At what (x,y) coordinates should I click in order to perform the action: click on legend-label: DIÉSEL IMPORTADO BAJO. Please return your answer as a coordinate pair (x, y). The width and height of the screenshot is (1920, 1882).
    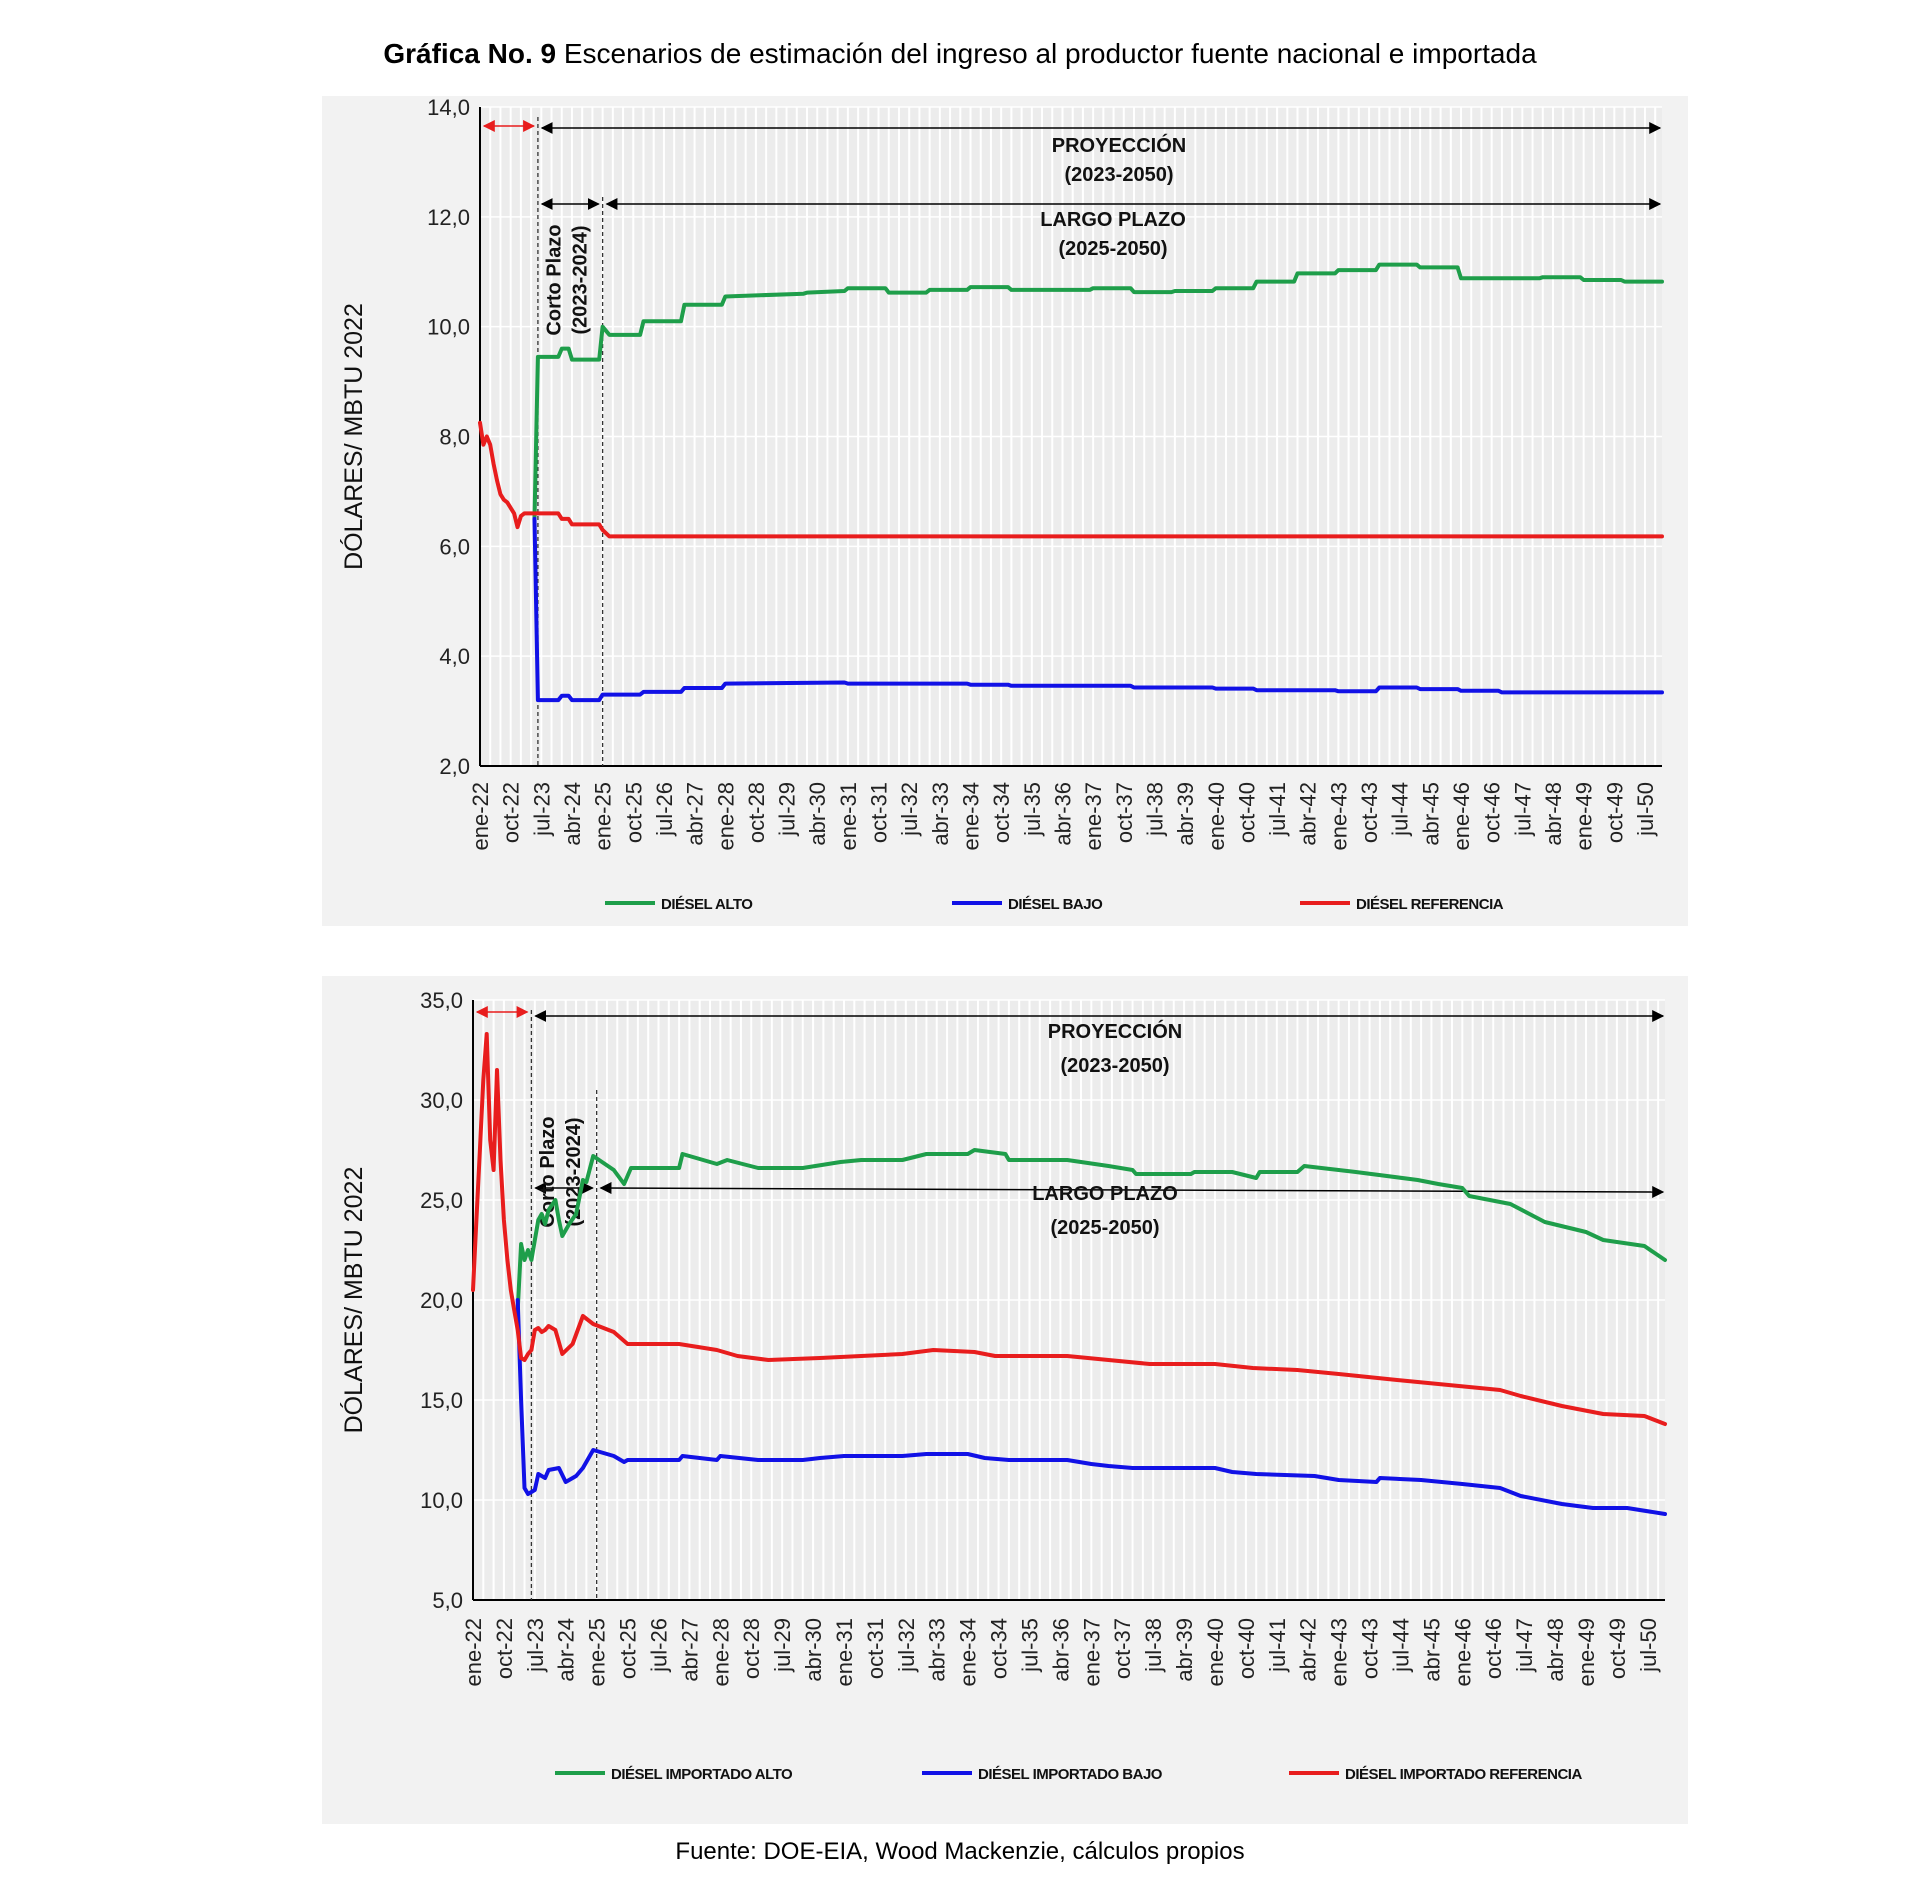
    Looking at the image, I should click on (1070, 1774).